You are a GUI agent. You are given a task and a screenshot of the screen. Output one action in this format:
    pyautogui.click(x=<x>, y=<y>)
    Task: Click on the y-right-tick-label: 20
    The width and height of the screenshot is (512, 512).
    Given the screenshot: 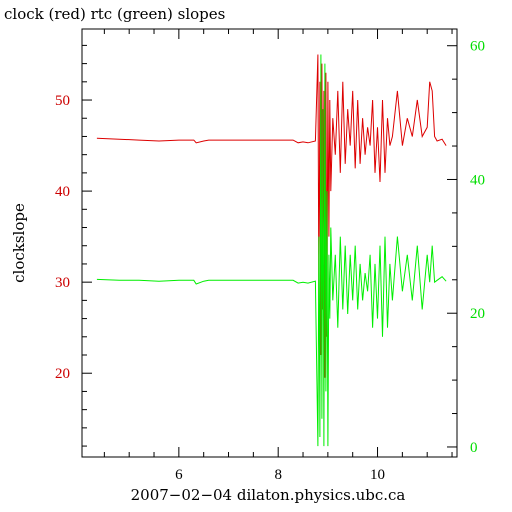 What is the action you would take?
    pyautogui.click(x=477, y=314)
    